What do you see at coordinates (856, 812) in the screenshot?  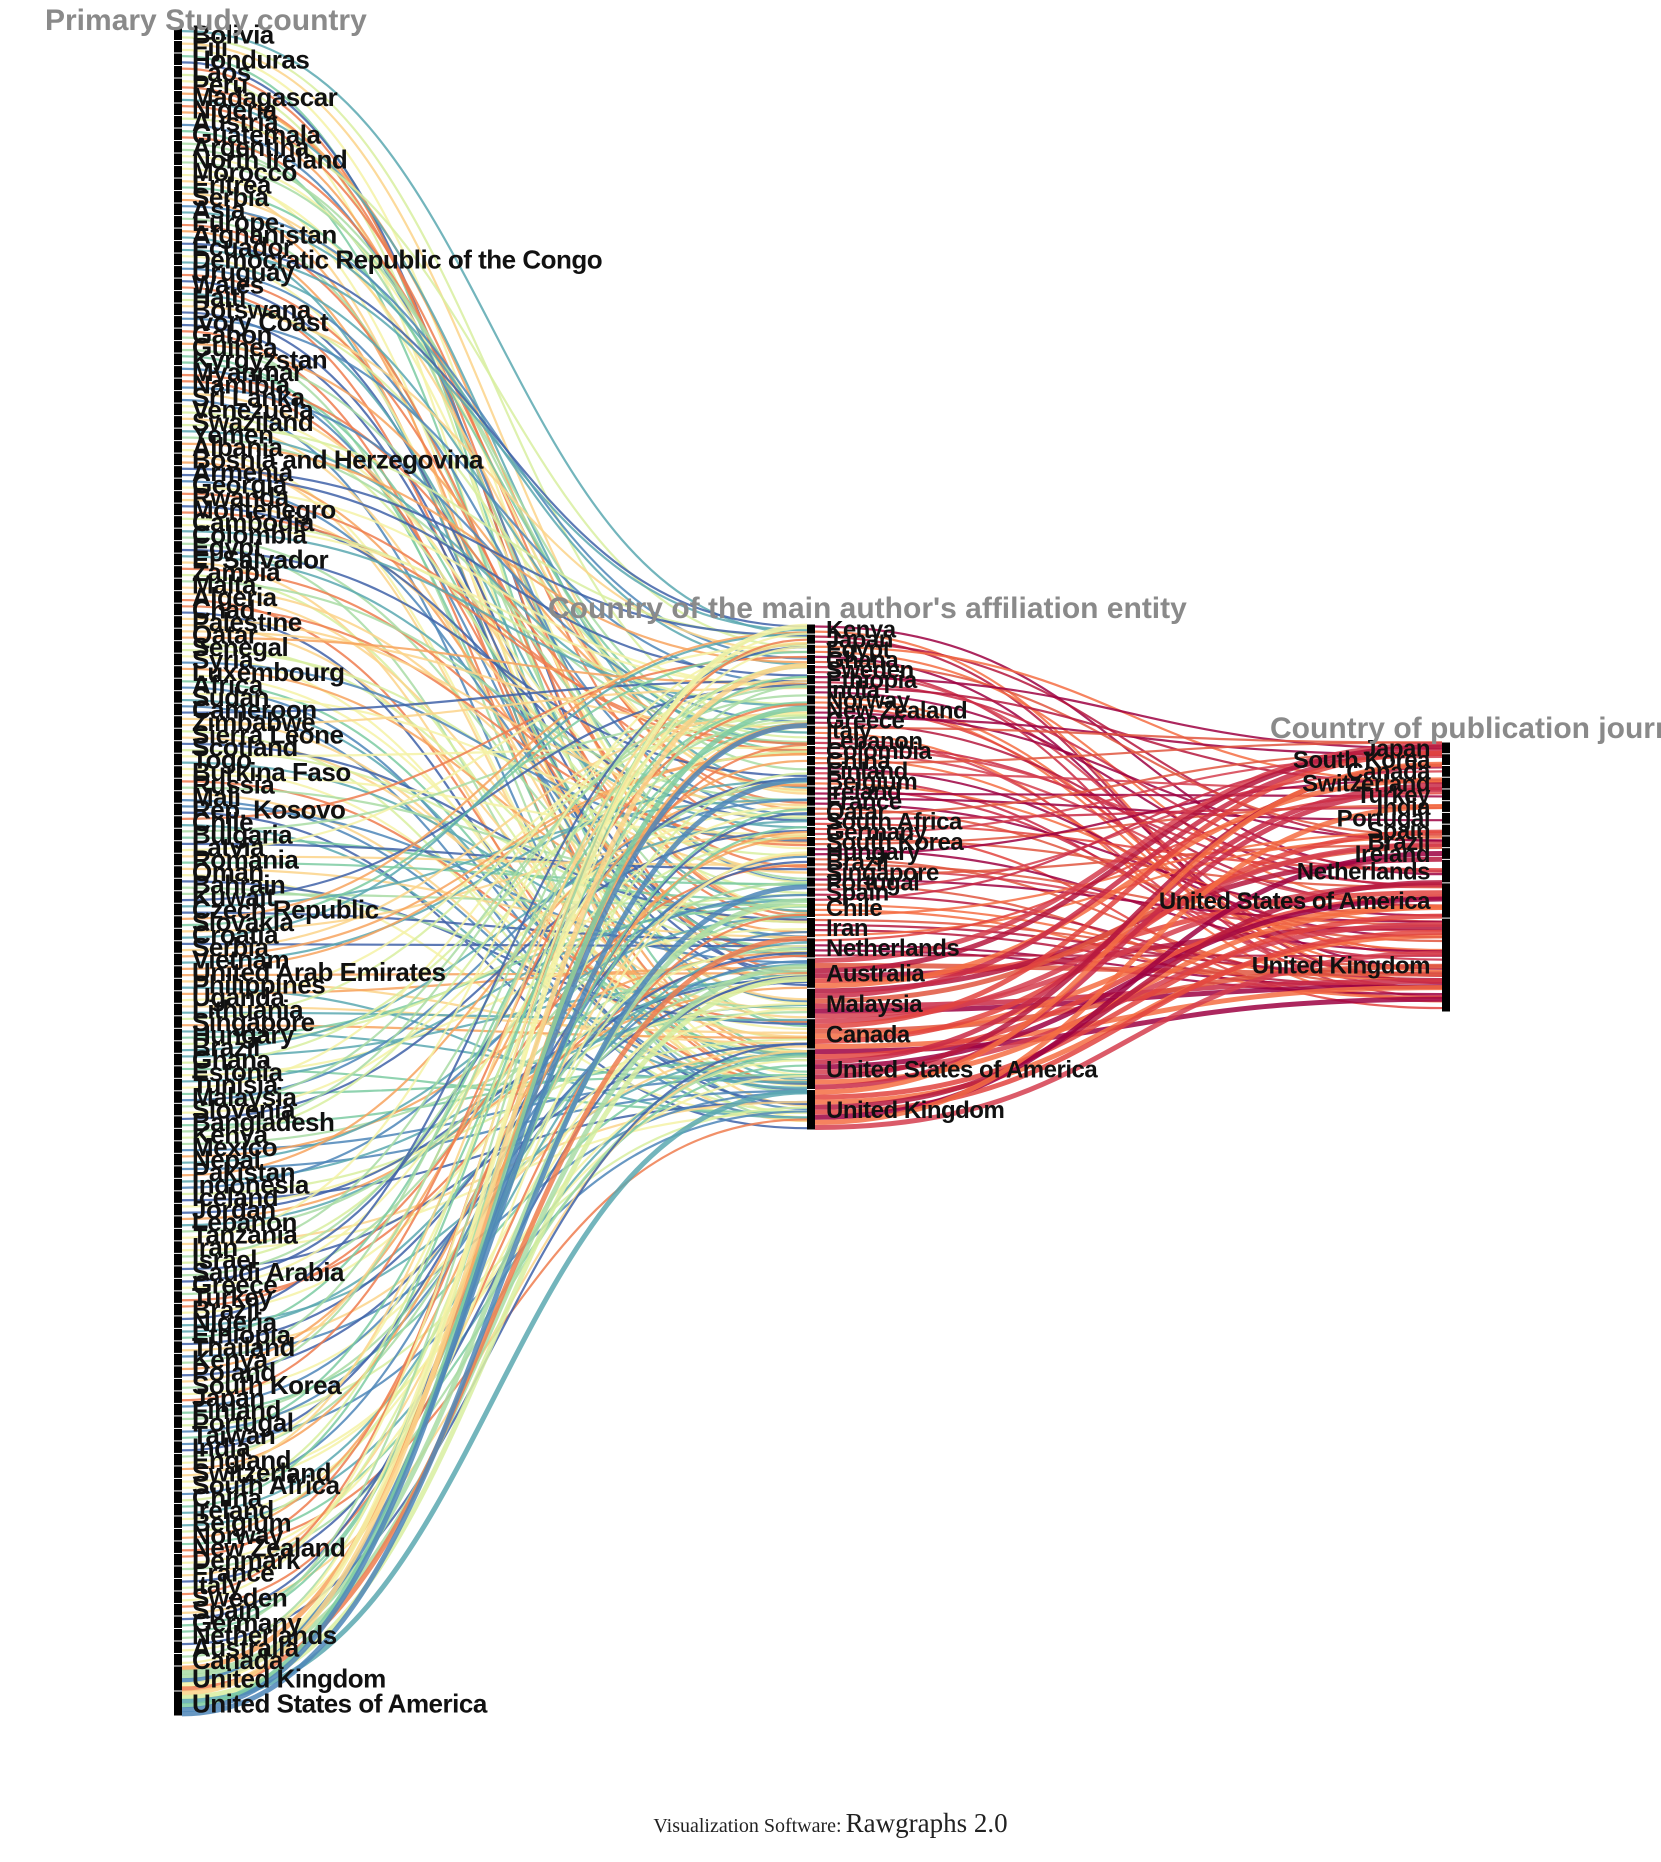 I see `node-label-c1-18: Qatar` at bounding box center [856, 812].